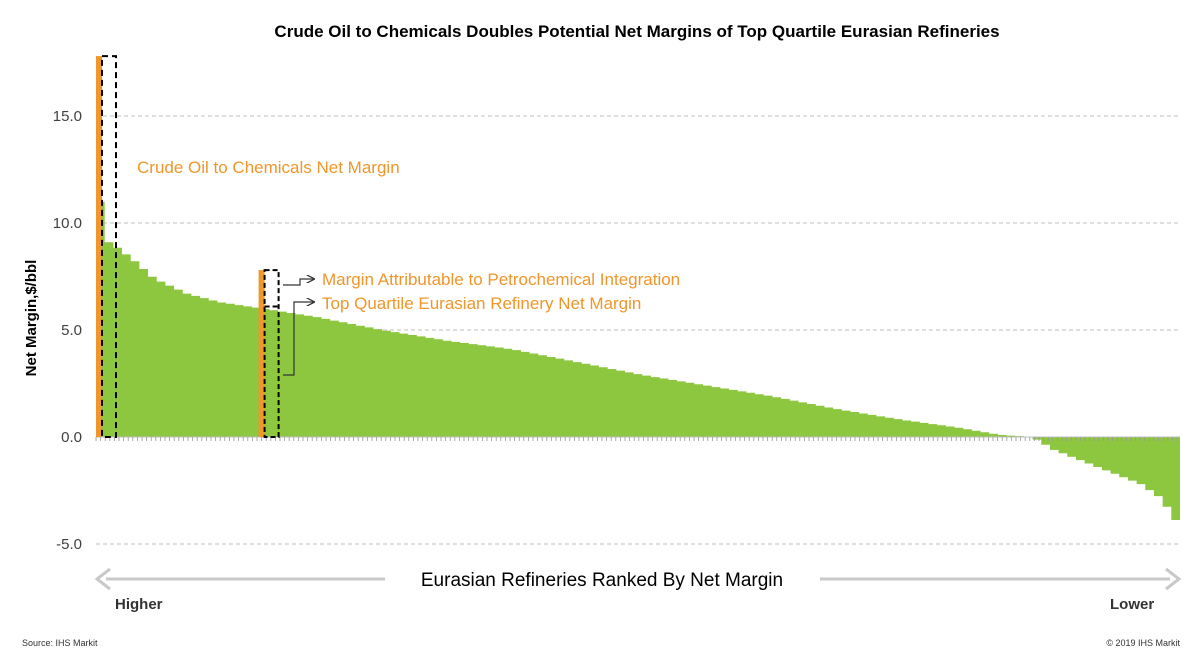 The width and height of the screenshot is (1200, 664). Describe the element at coordinates (31, 318) in the screenshot. I see `y-axis-label: Net Margin,$/bbl` at that location.